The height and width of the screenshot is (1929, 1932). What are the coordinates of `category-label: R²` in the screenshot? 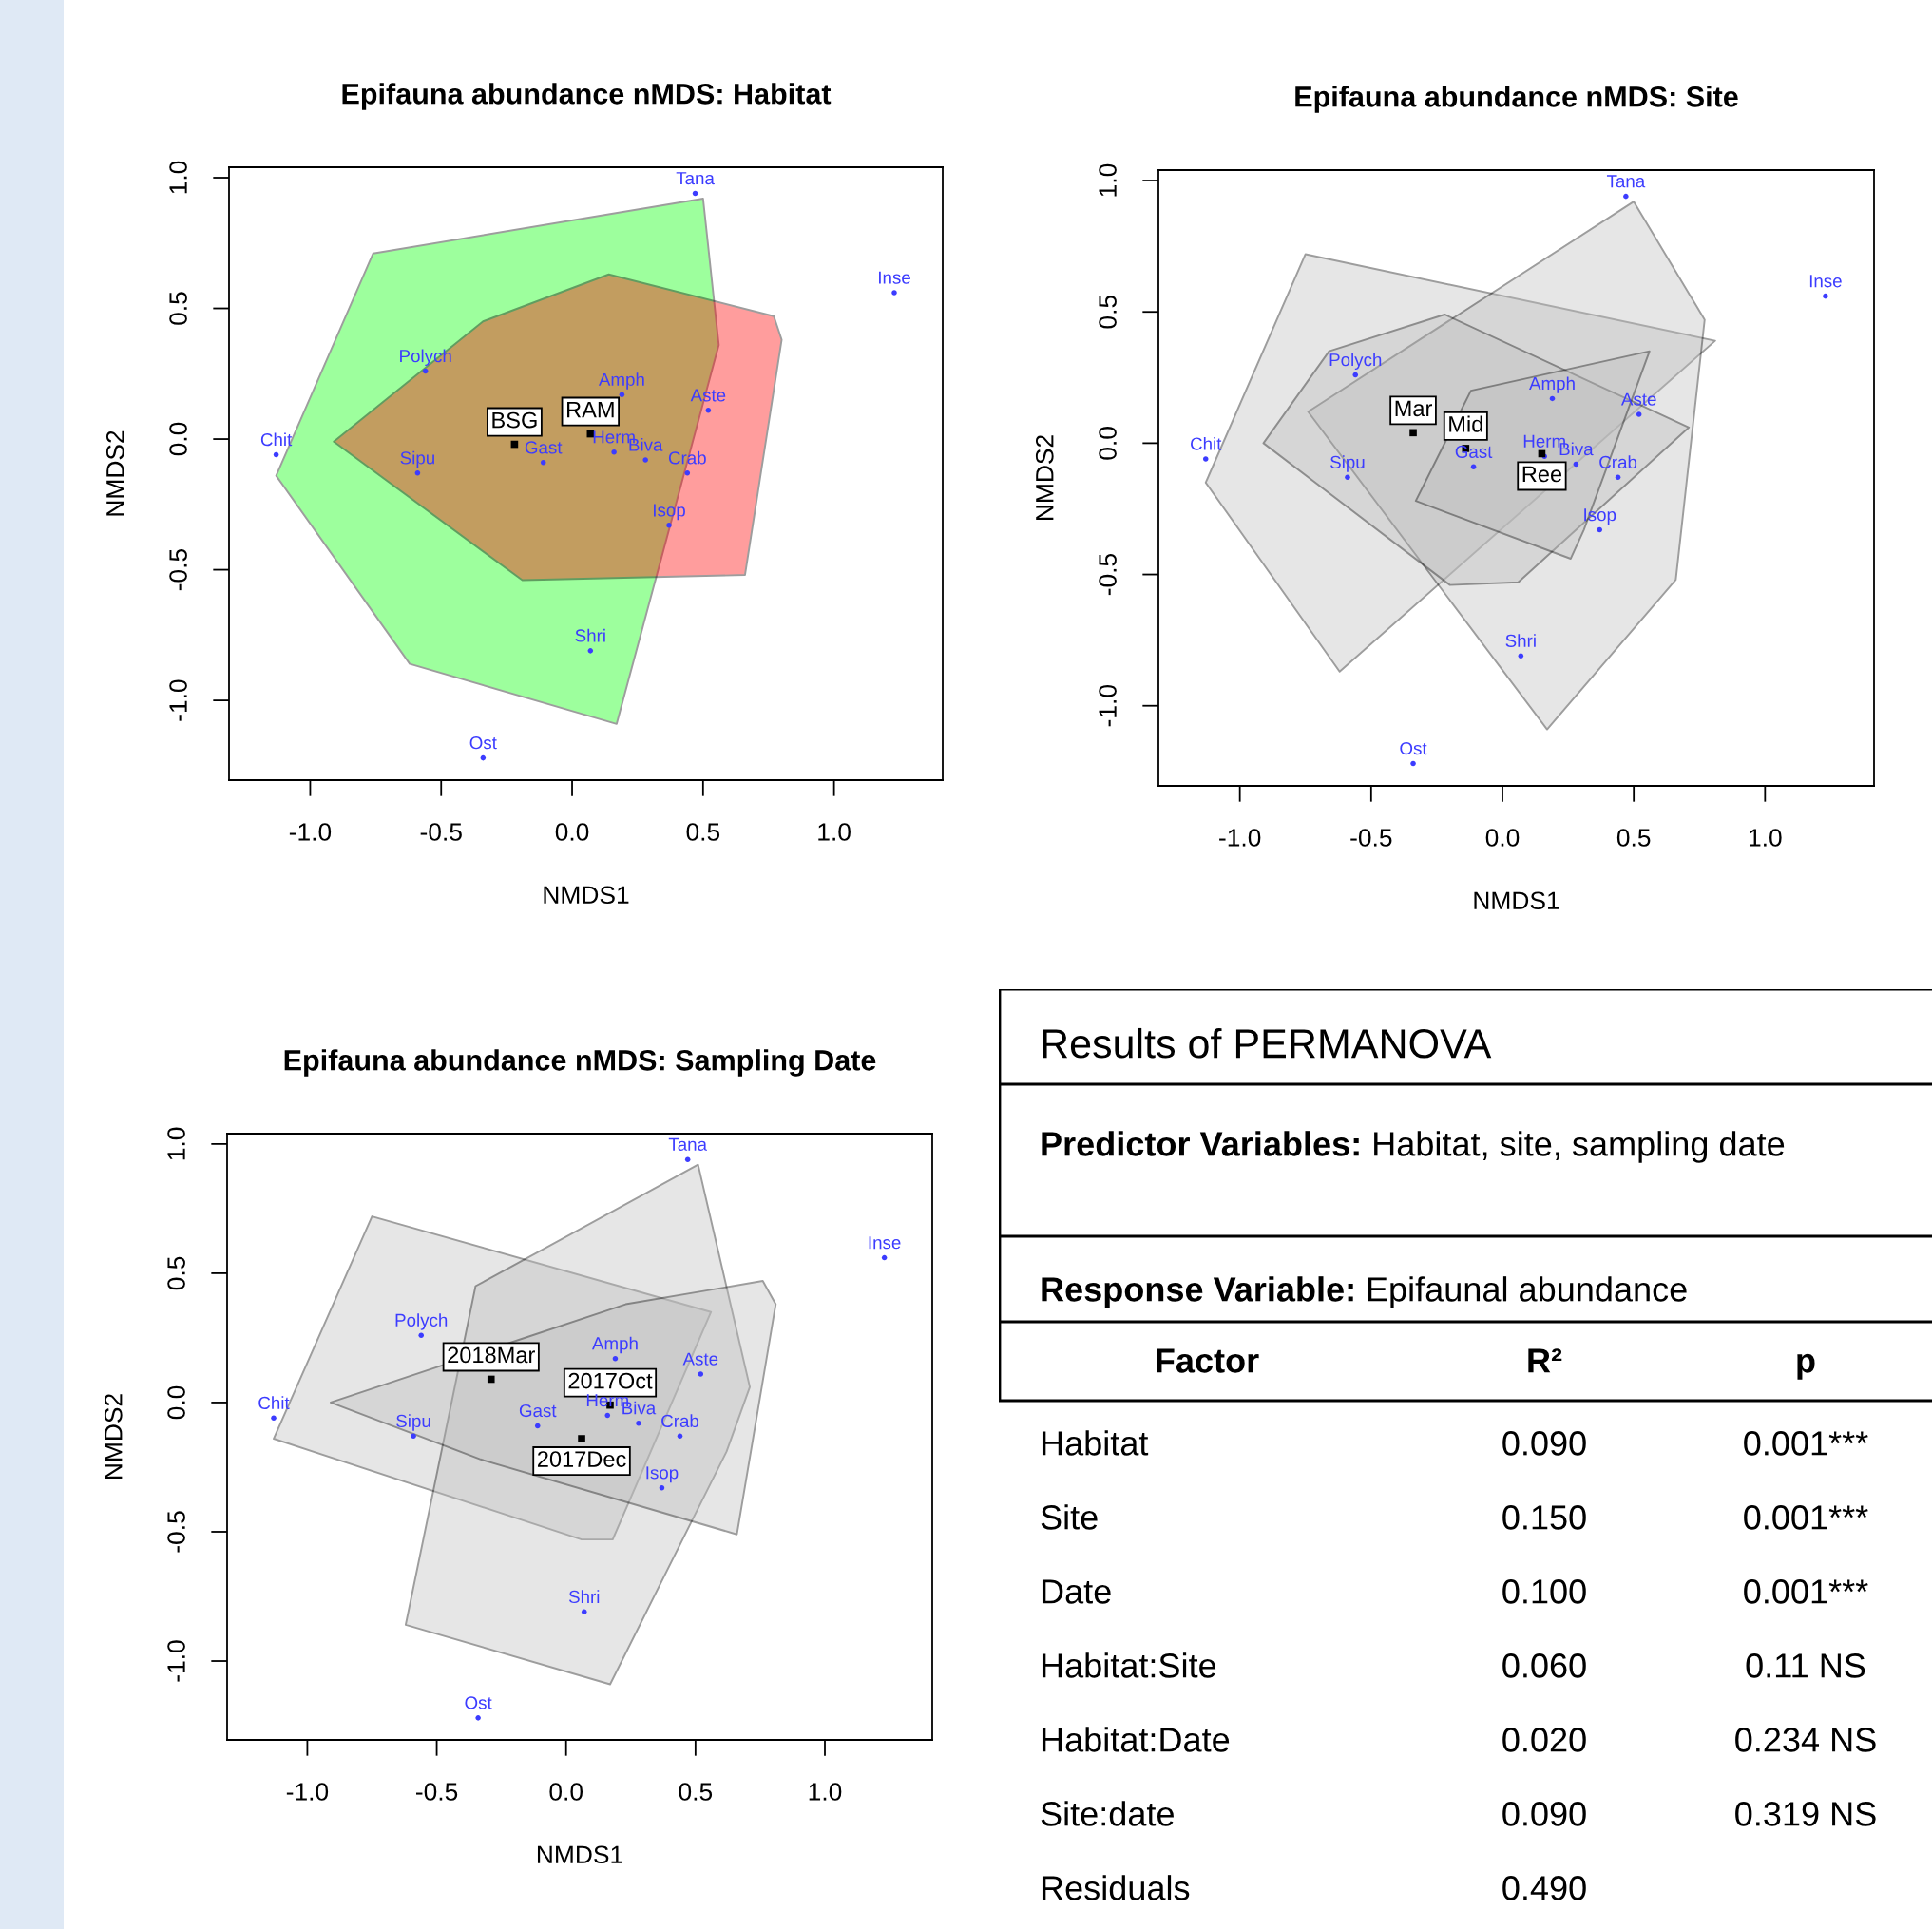 It's located at (1545, 1361).